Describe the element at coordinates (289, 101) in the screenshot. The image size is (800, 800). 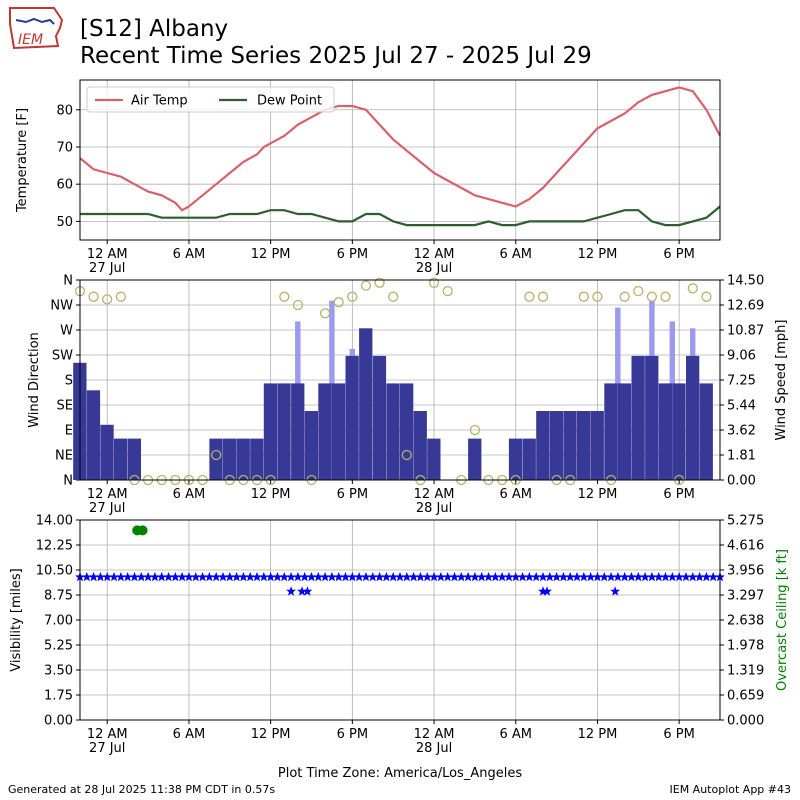
I see `legend-dew-point-label: Dew Point` at that location.